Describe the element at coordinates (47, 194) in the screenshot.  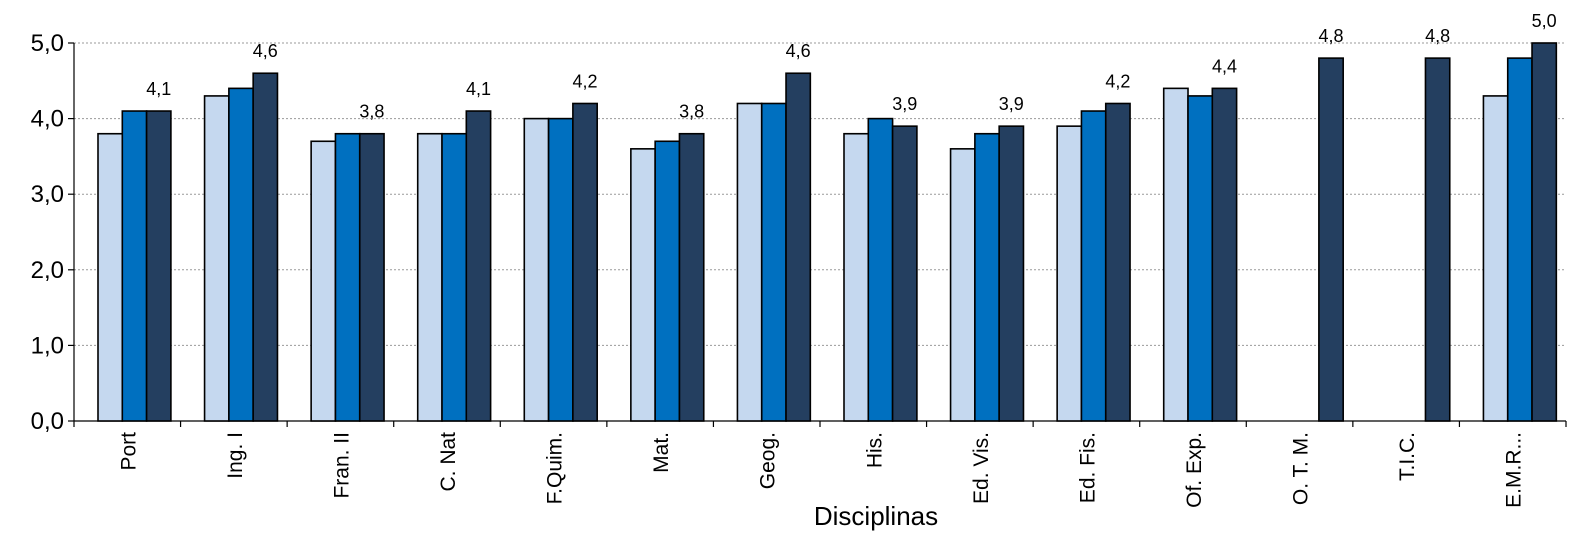
I see `y-tick-label: 3,0` at that location.